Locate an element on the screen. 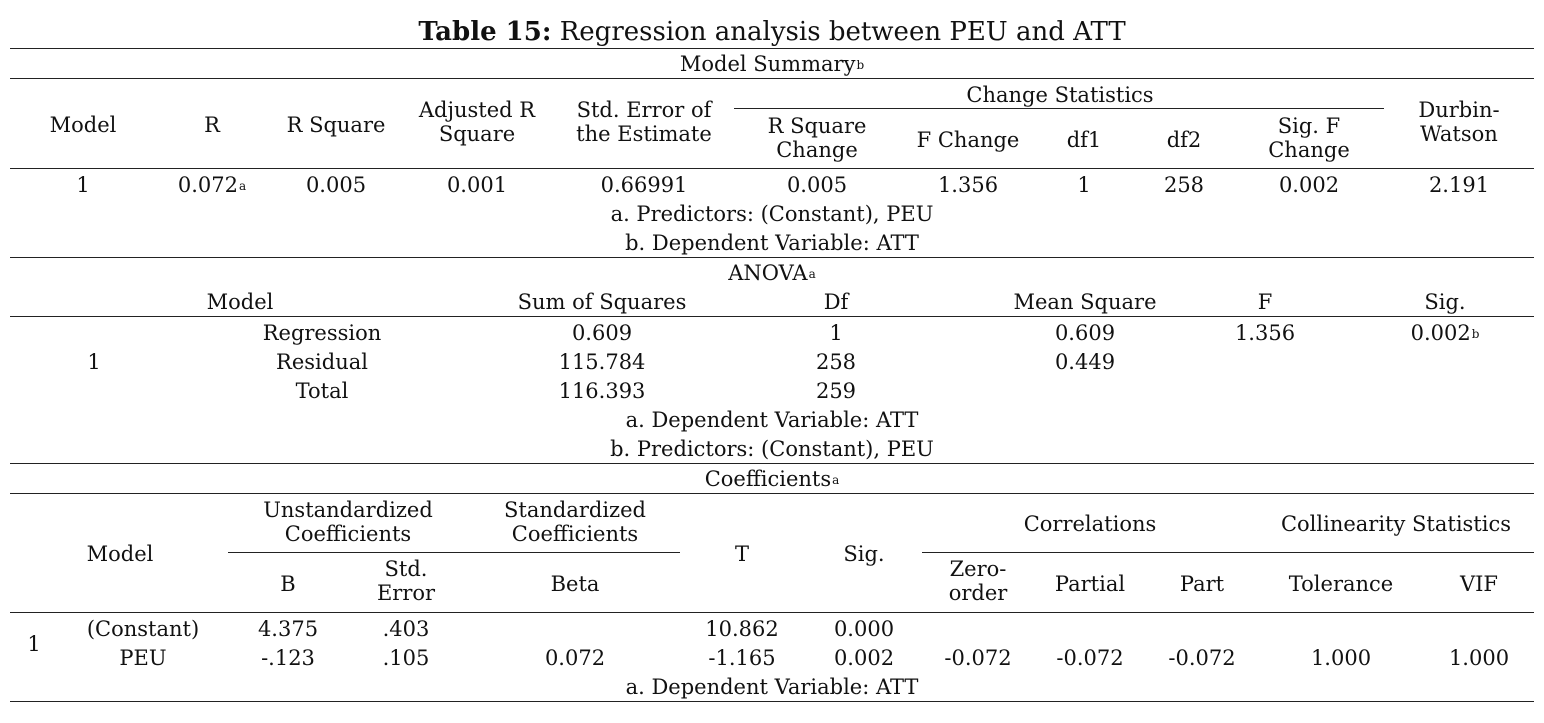  anova-cell-ms: 0.449 is located at coordinates (1085, 362).